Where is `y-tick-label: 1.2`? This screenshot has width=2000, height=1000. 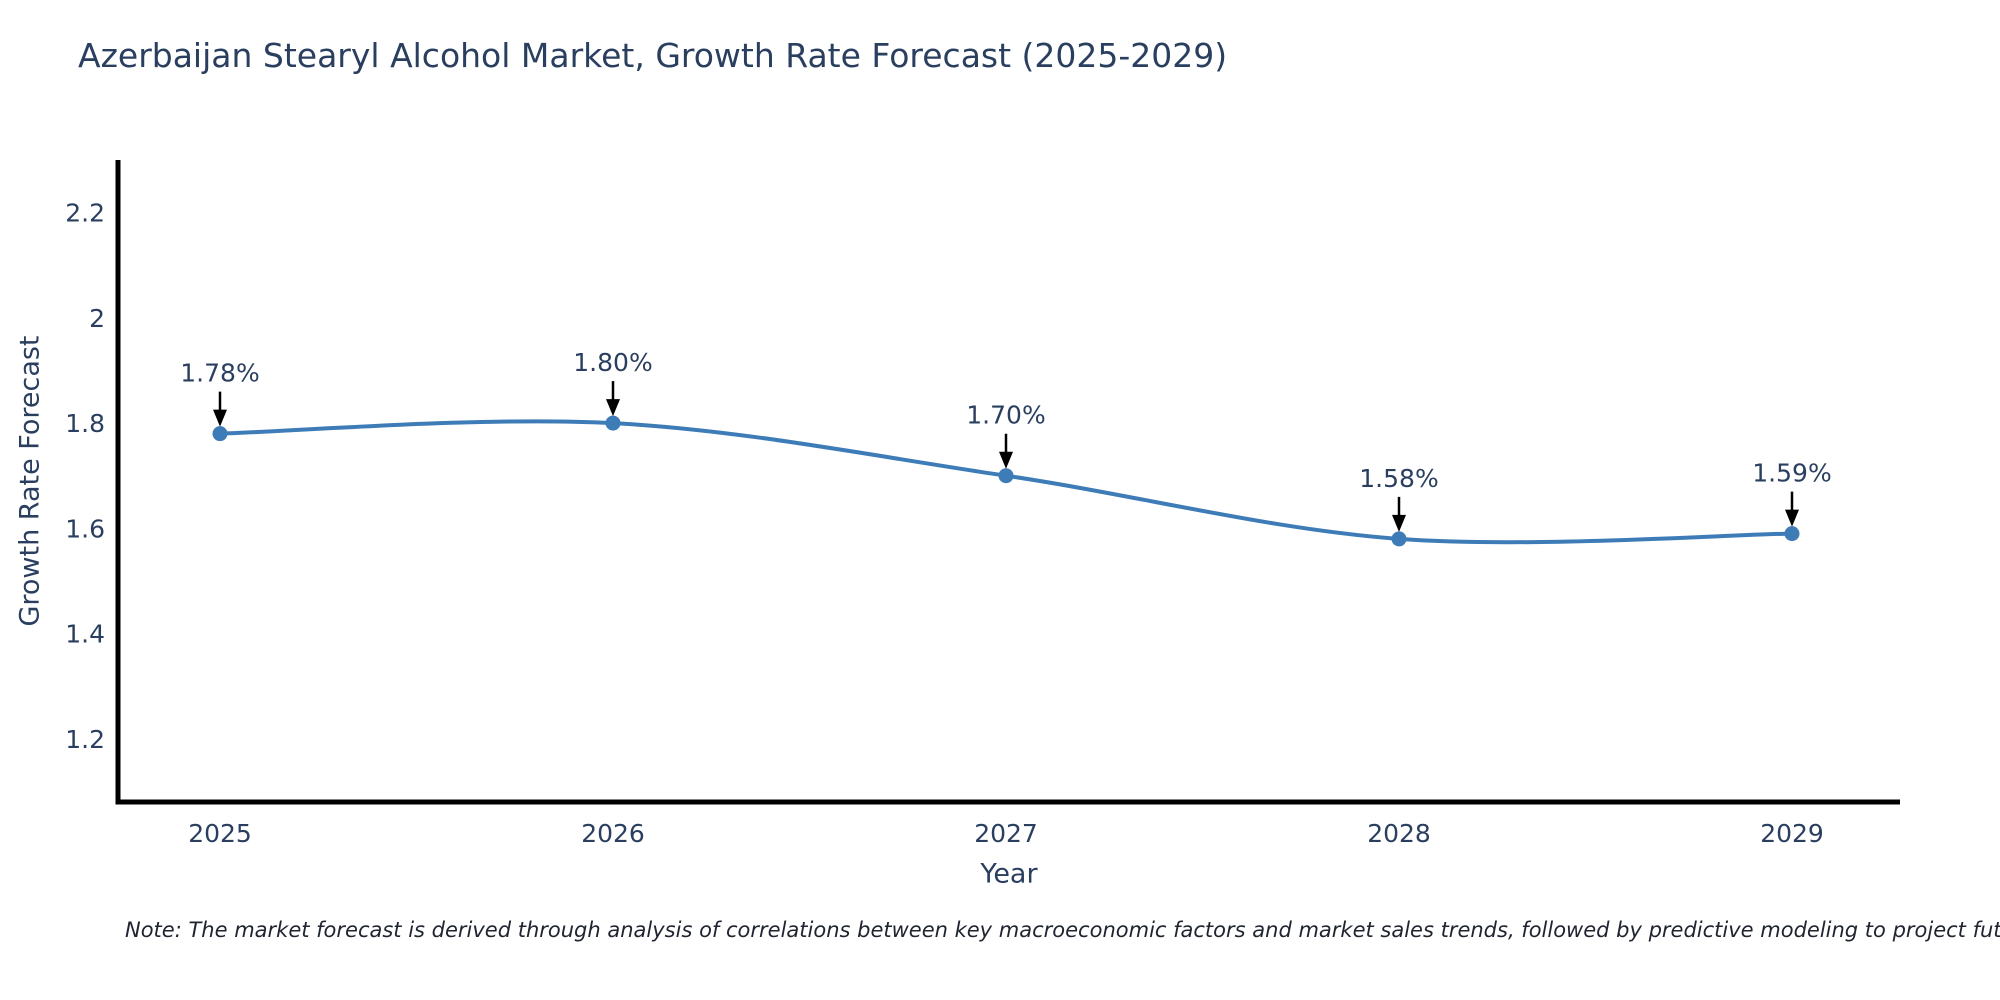 y-tick-label: 1.2 is located at coordinates (85, 739).